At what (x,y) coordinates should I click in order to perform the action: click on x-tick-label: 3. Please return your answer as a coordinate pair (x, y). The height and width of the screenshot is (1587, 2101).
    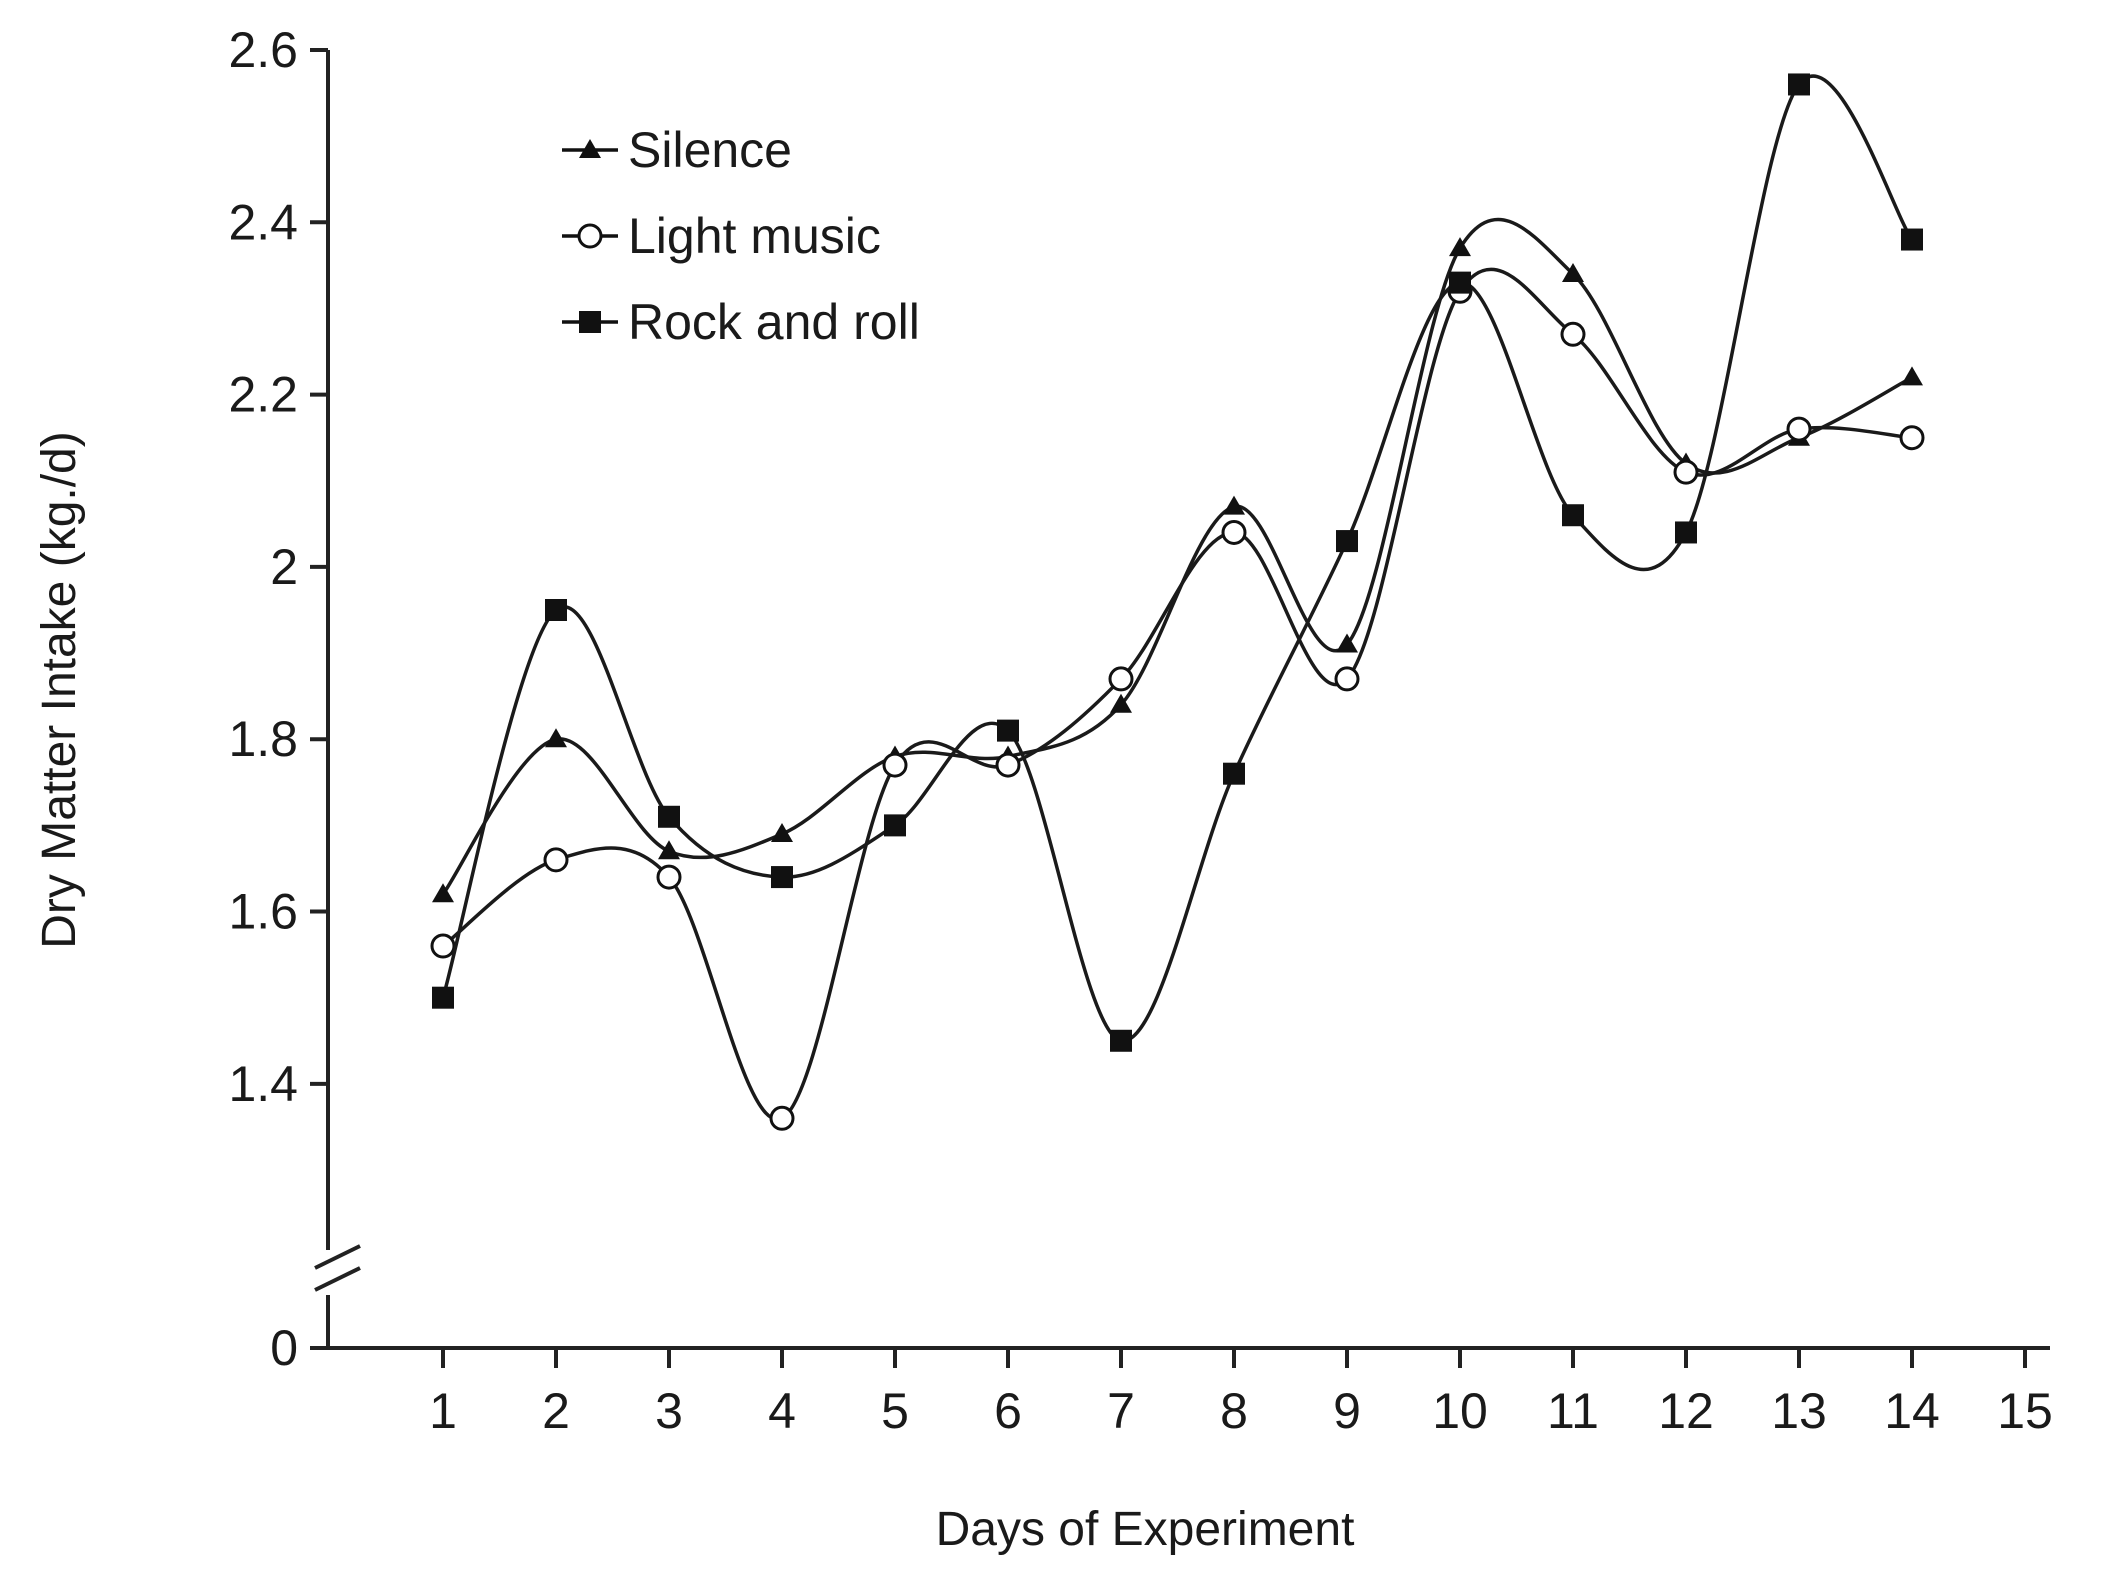
    Looking at the image, I should click on (669, 1411).